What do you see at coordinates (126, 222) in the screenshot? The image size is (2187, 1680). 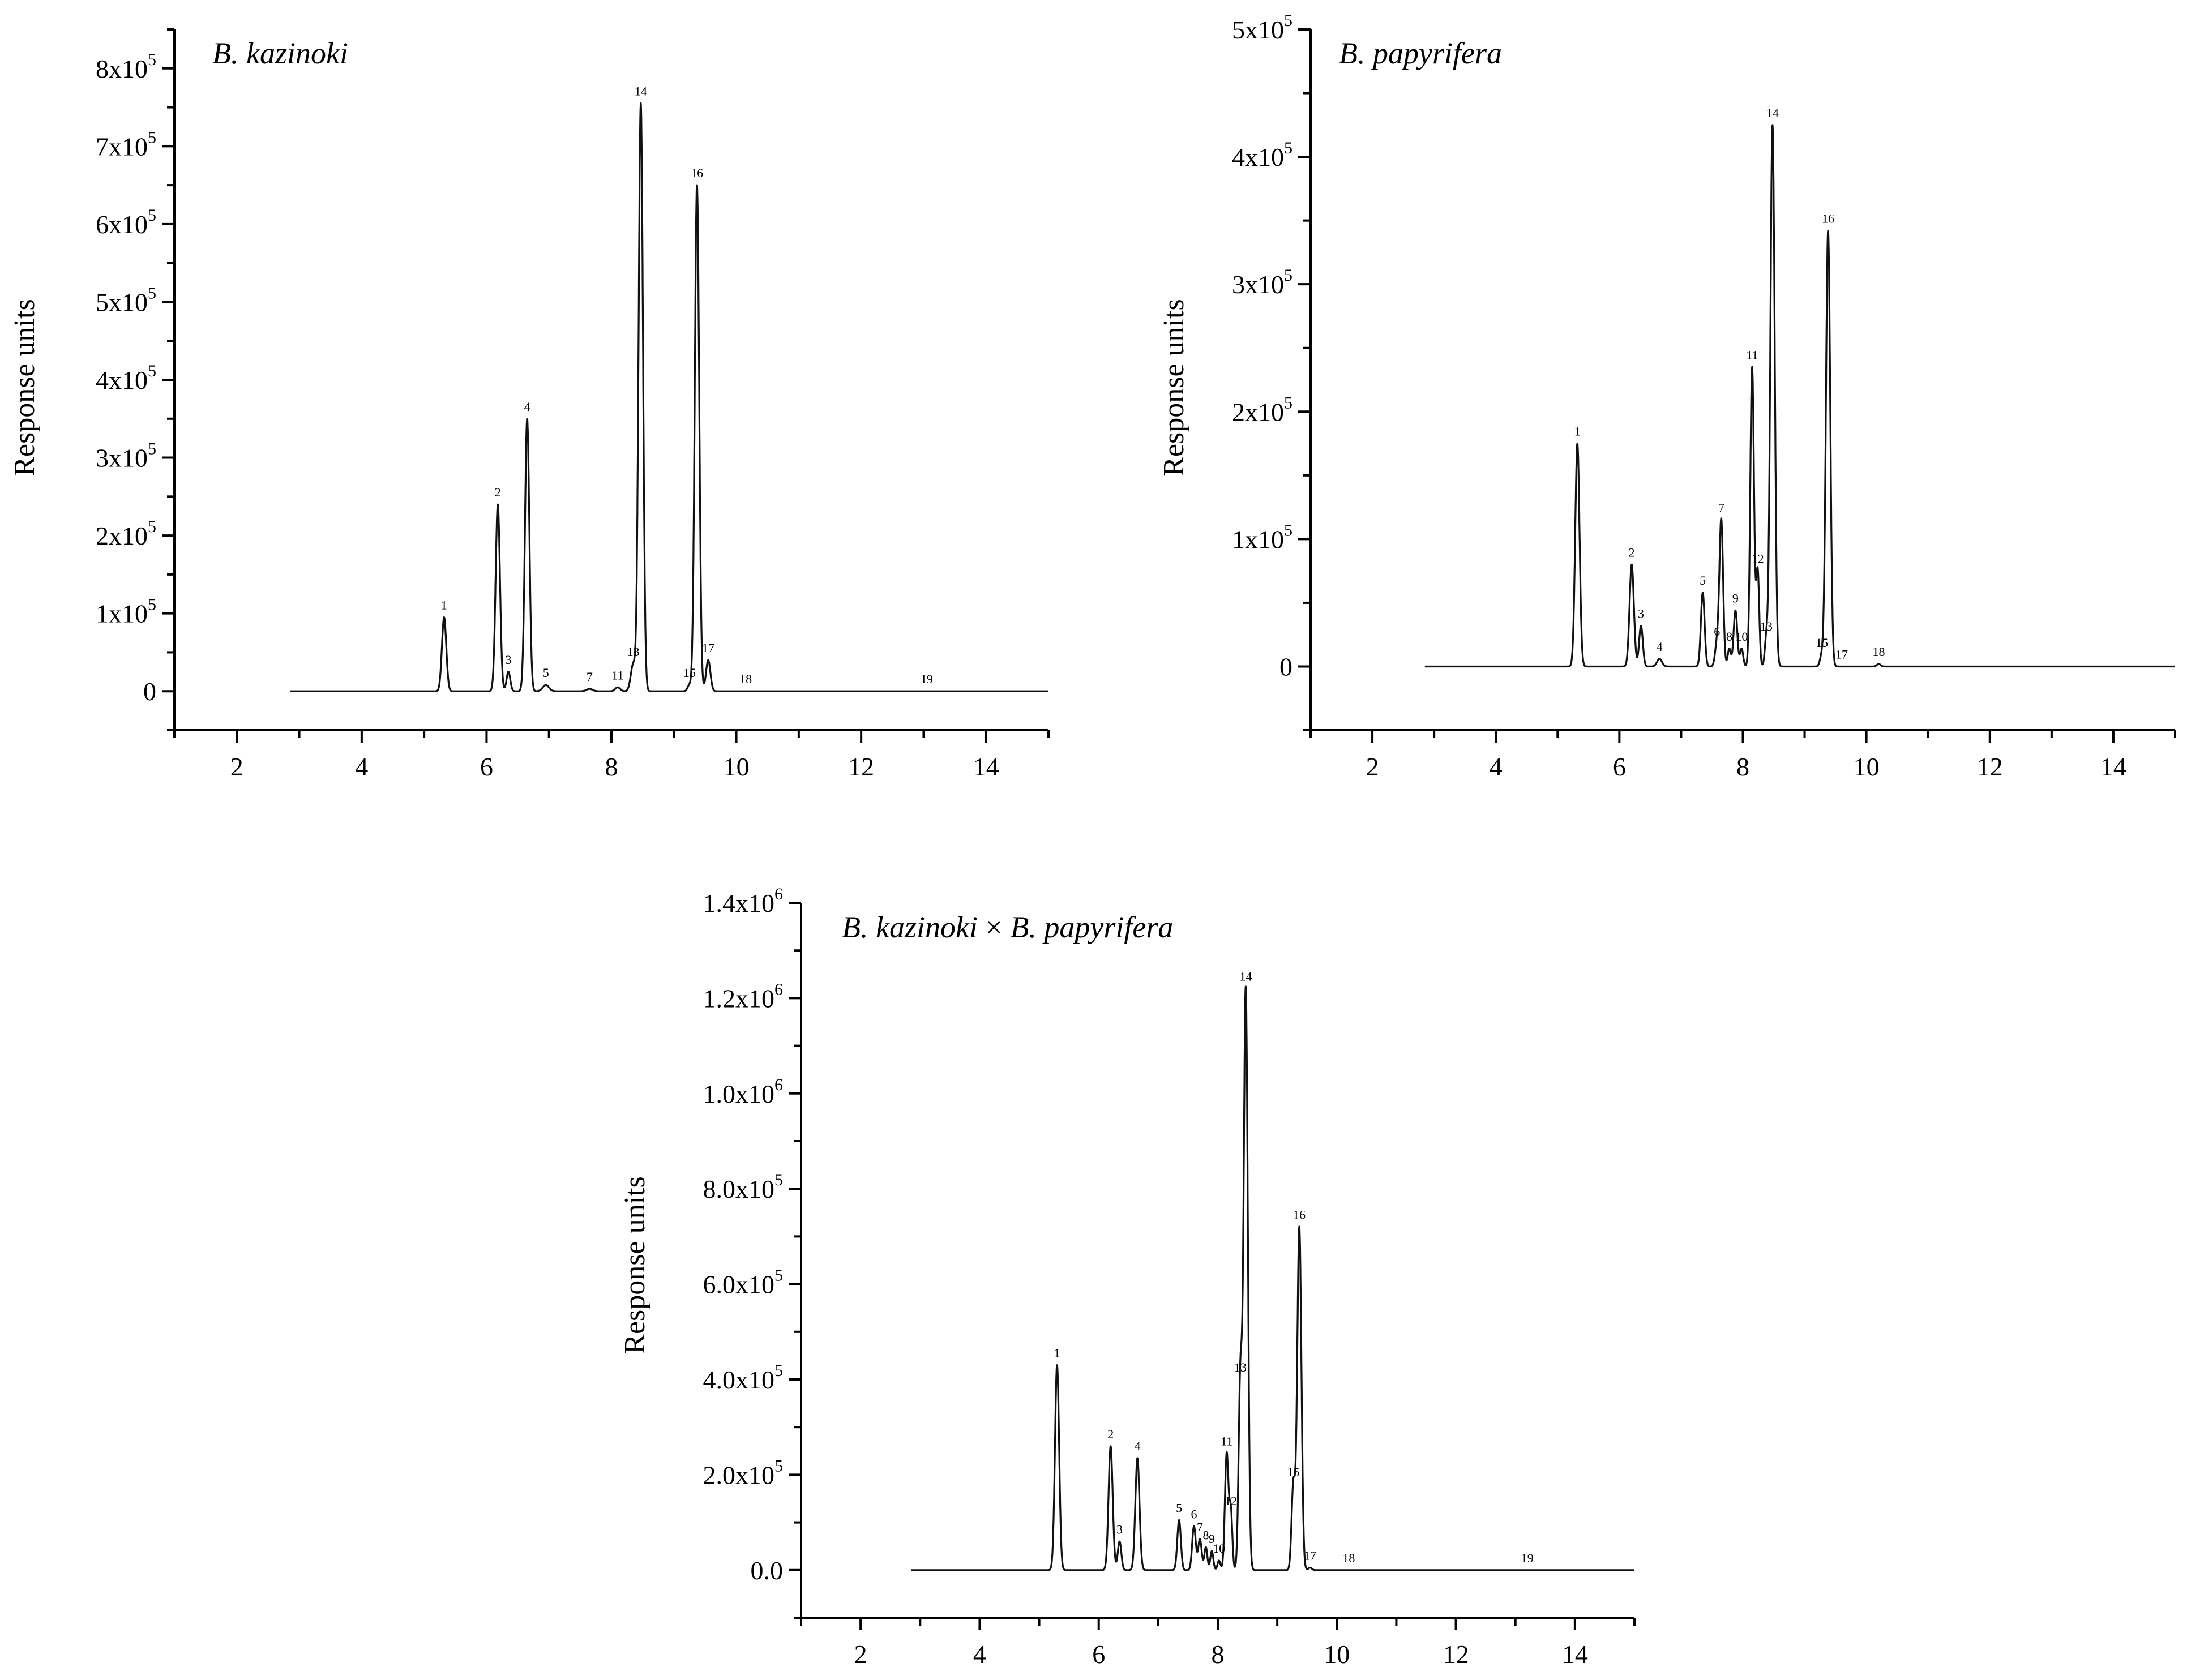 I see `y-tick-label: 6x10⁵` at bounding box center [126, 222].